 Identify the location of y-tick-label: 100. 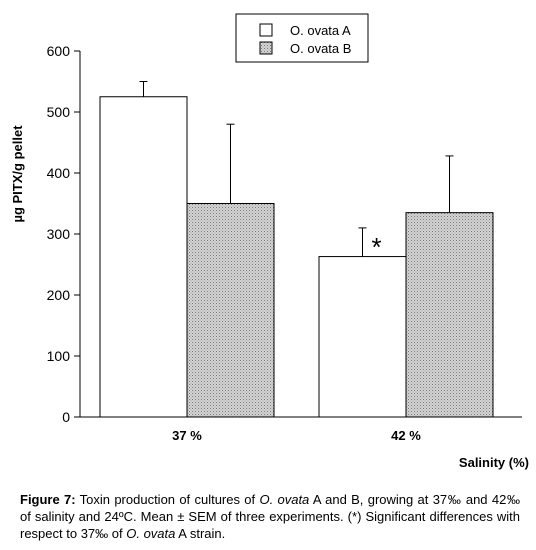
(59, 356).